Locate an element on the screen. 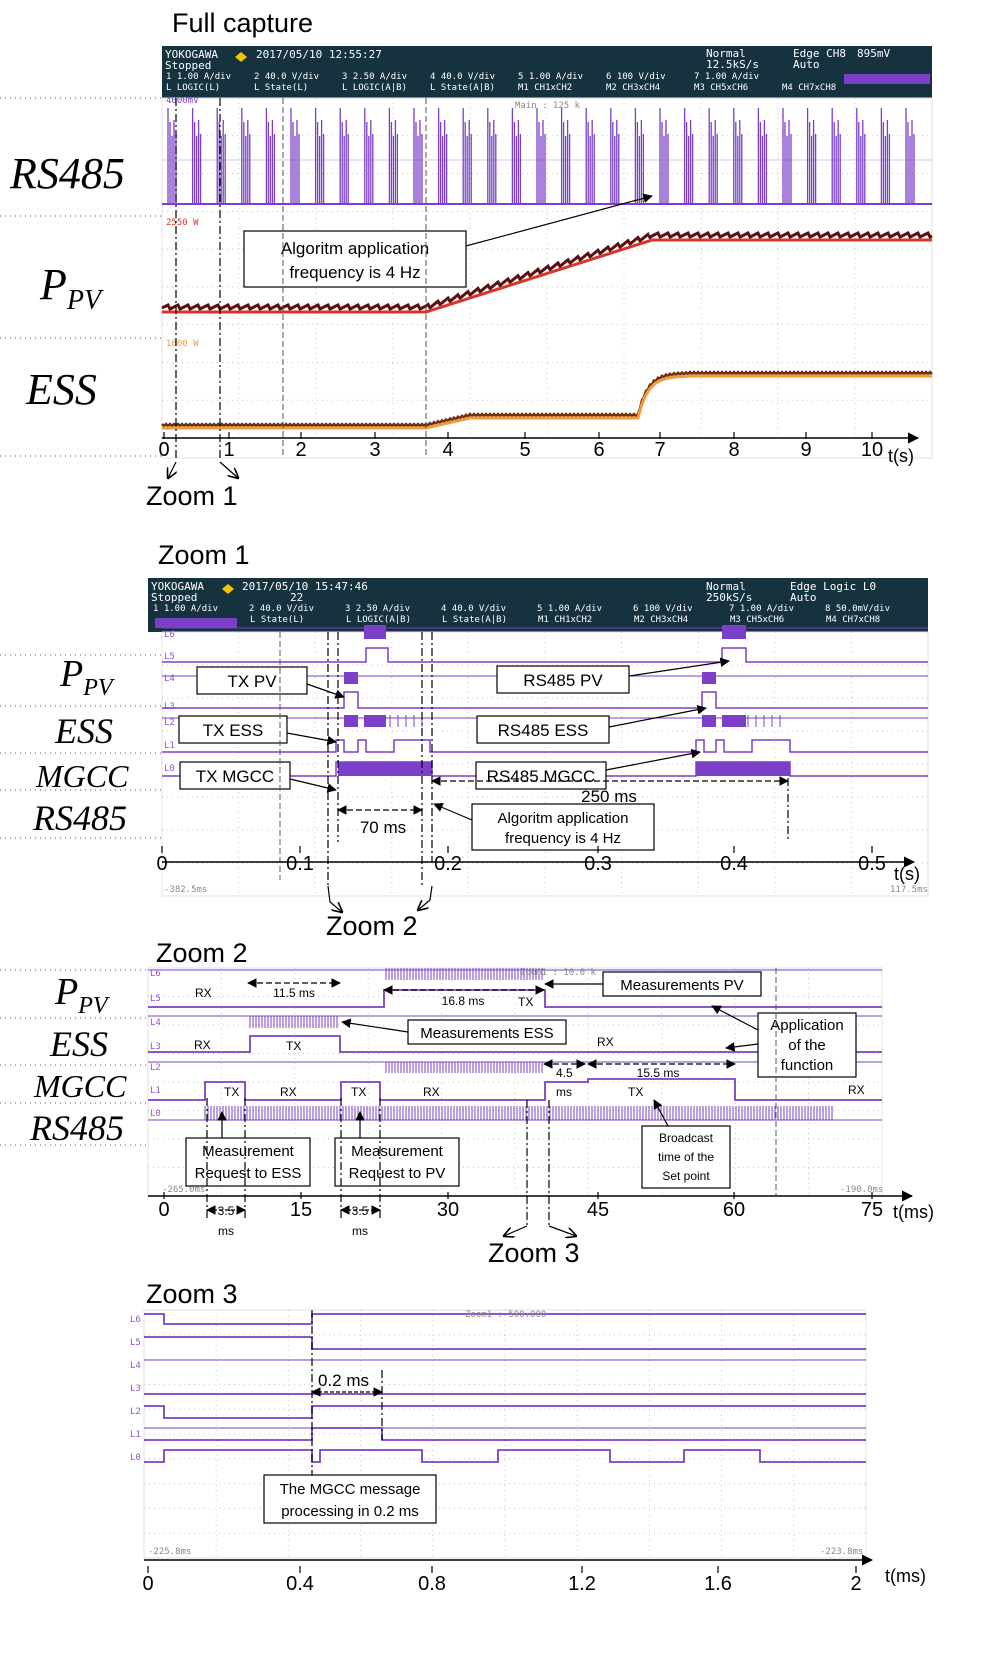  channel-label: M2 CH3xCH4 is located at coordinates (633, 88).